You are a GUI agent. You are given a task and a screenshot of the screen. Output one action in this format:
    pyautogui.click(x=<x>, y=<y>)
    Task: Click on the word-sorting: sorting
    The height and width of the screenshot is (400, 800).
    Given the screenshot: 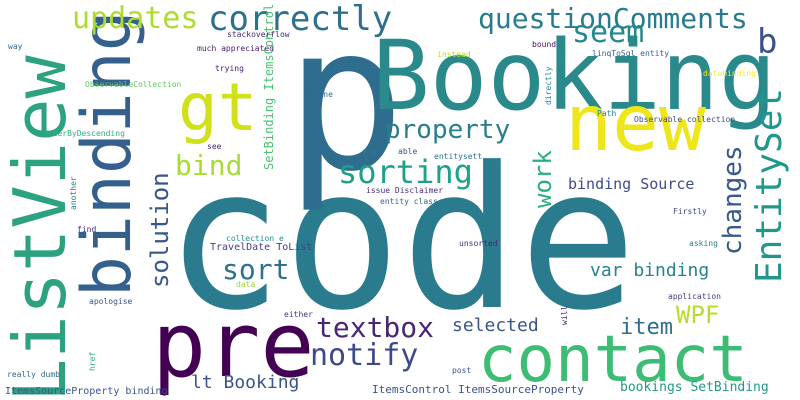 What is the action you would take?
    pyautogui.click(x=405, y=172)
    